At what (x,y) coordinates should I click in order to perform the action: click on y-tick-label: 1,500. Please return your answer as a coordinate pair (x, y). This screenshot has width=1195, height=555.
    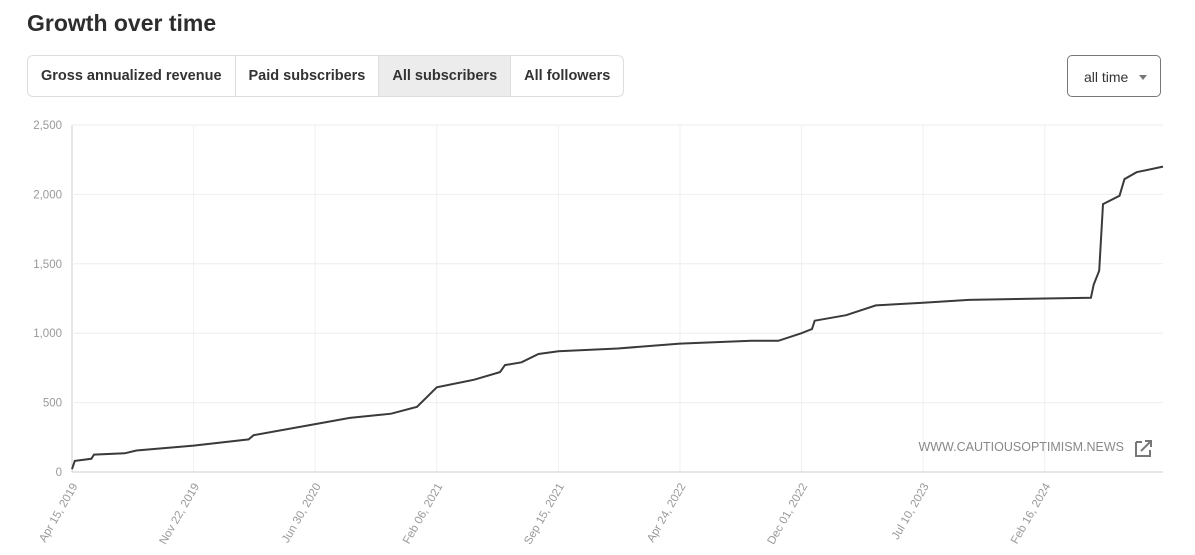
    Looking at the image, I should click on (47, 265).